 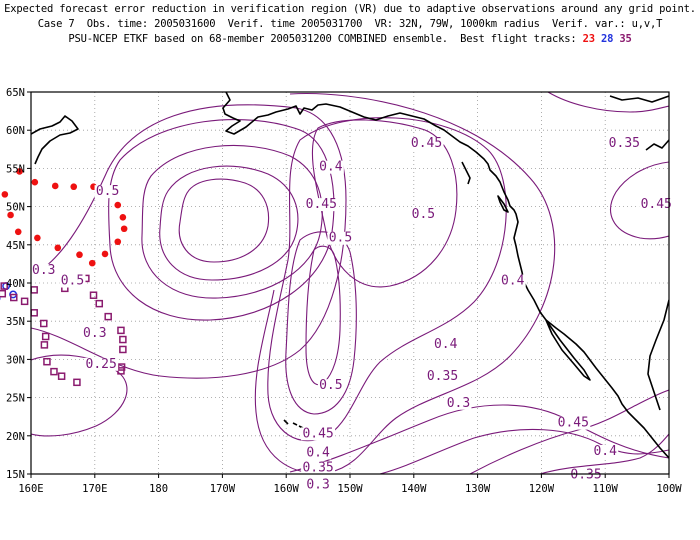 I want to click on contour-0.5-west, so click(x=224, y=220).